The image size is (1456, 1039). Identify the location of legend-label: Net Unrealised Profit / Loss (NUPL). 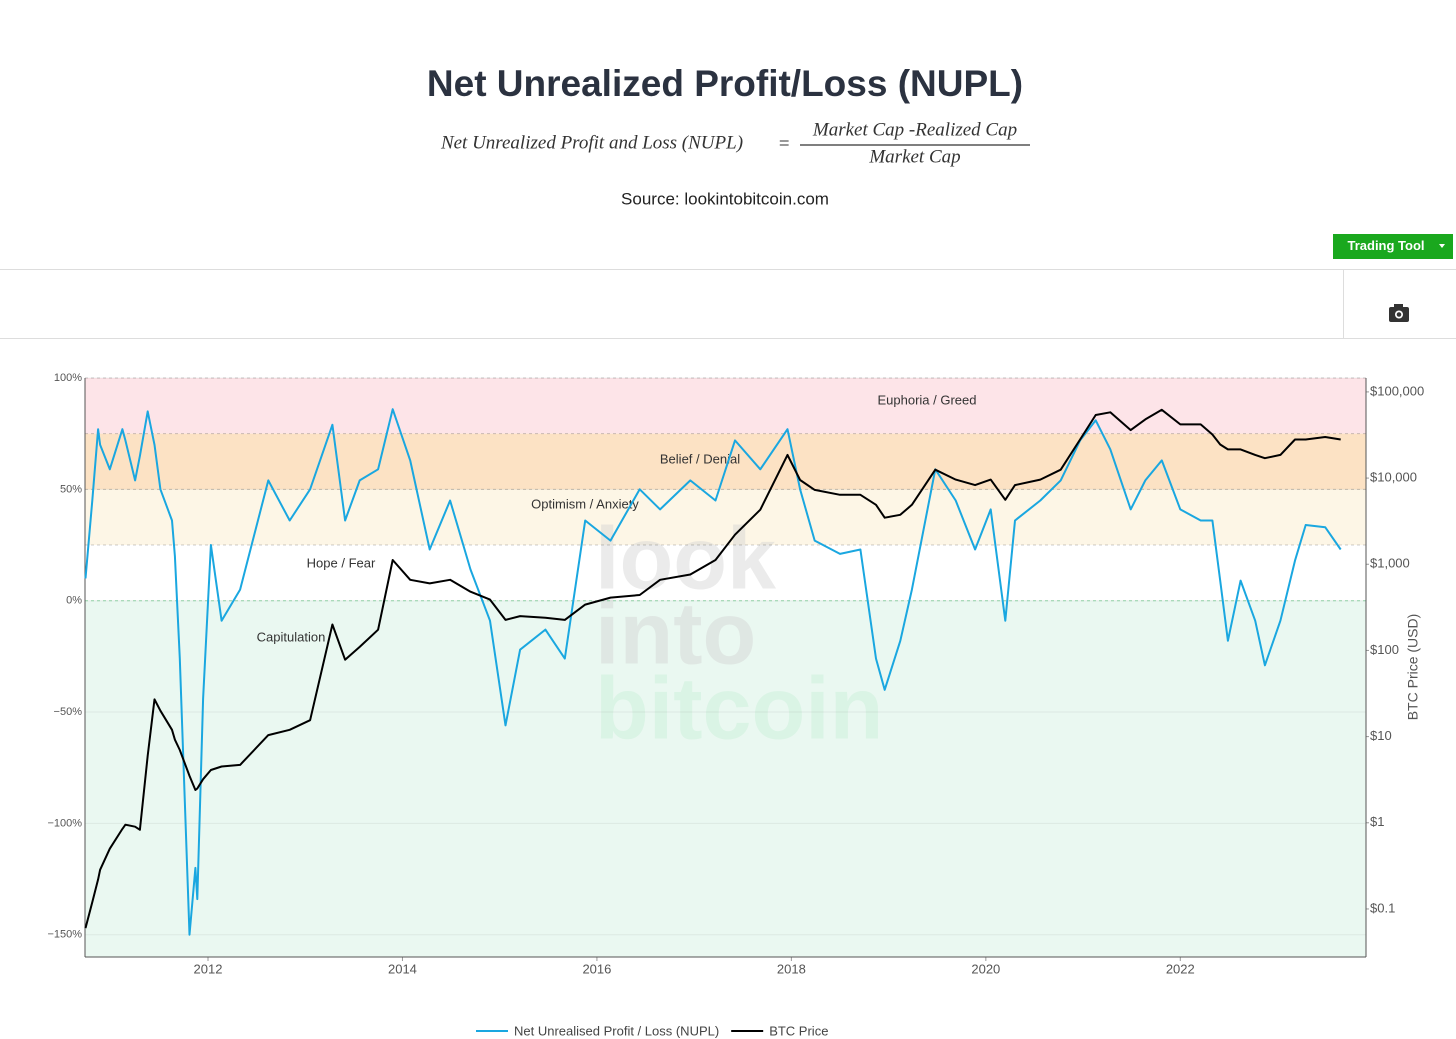
(616, 1030).